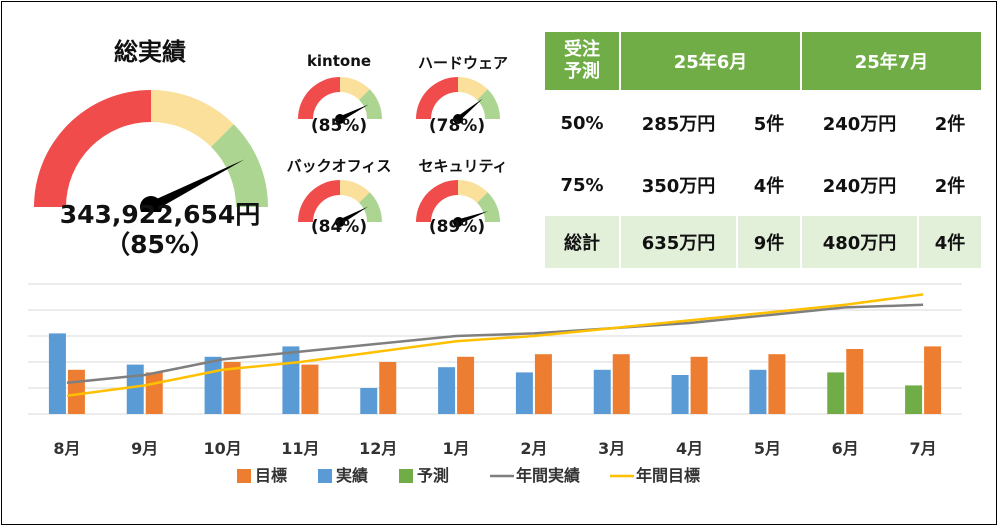 This screenshot has height=528, width=1000. What do you see at coordinates (668, 475) in the screenshot?
I see `legend-label: 年間目標` at bounding box center [668, 475].